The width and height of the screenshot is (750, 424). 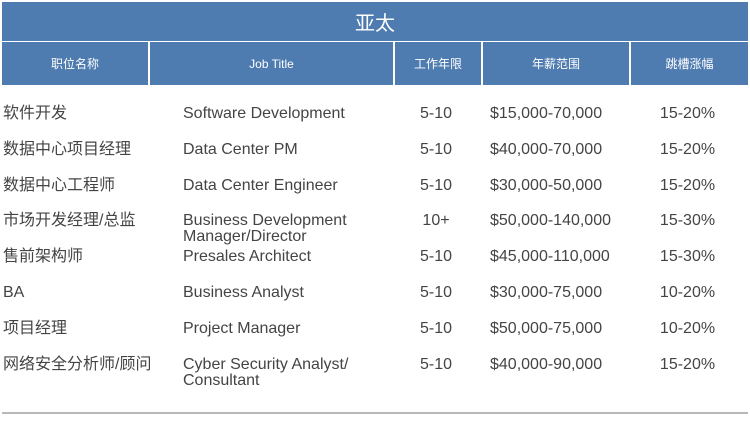 I want to click on cell-position-cn: 数据中心工程师, so click(x=59, y=185).